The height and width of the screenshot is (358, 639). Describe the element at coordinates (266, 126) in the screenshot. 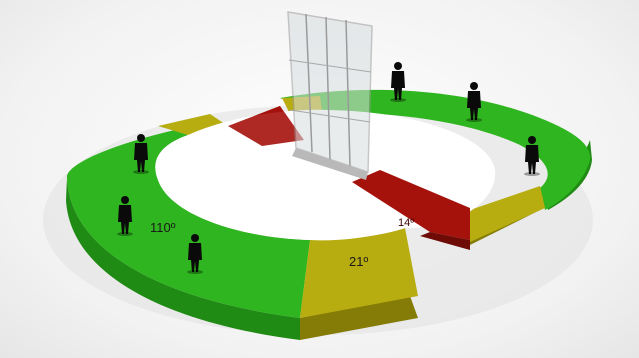

I see `red-floor-wedge-left-inner` at that location.